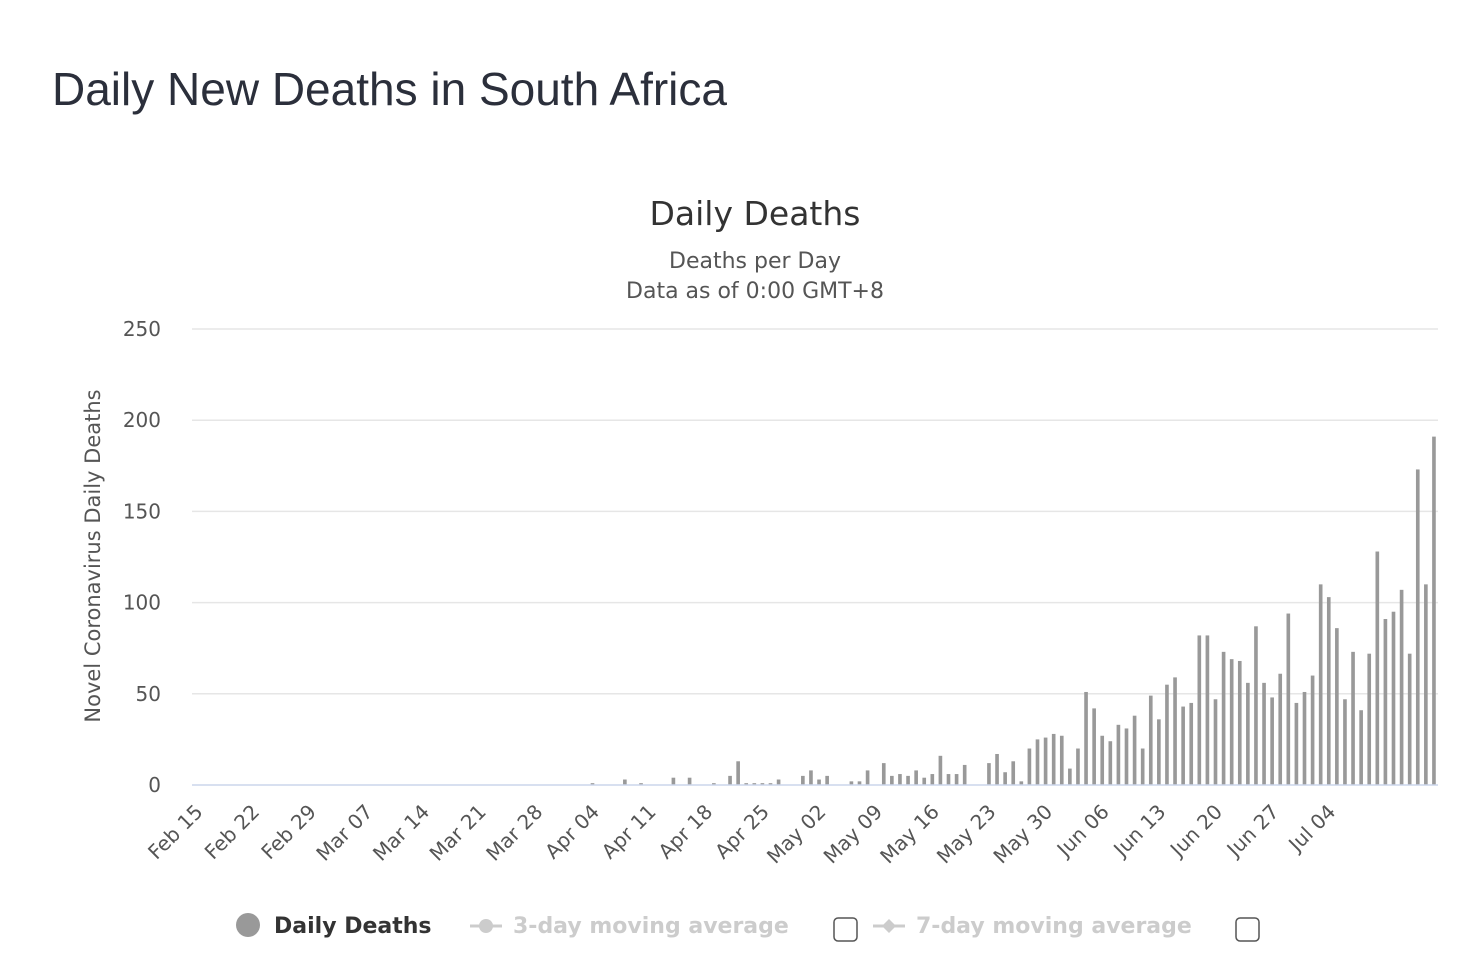 The width and height of the screenshot is (1484, 978). What do you see at coordinates (148, 694) in the screenshot?
I see `y-tick-label: 50` at bounding box center [148, 694].